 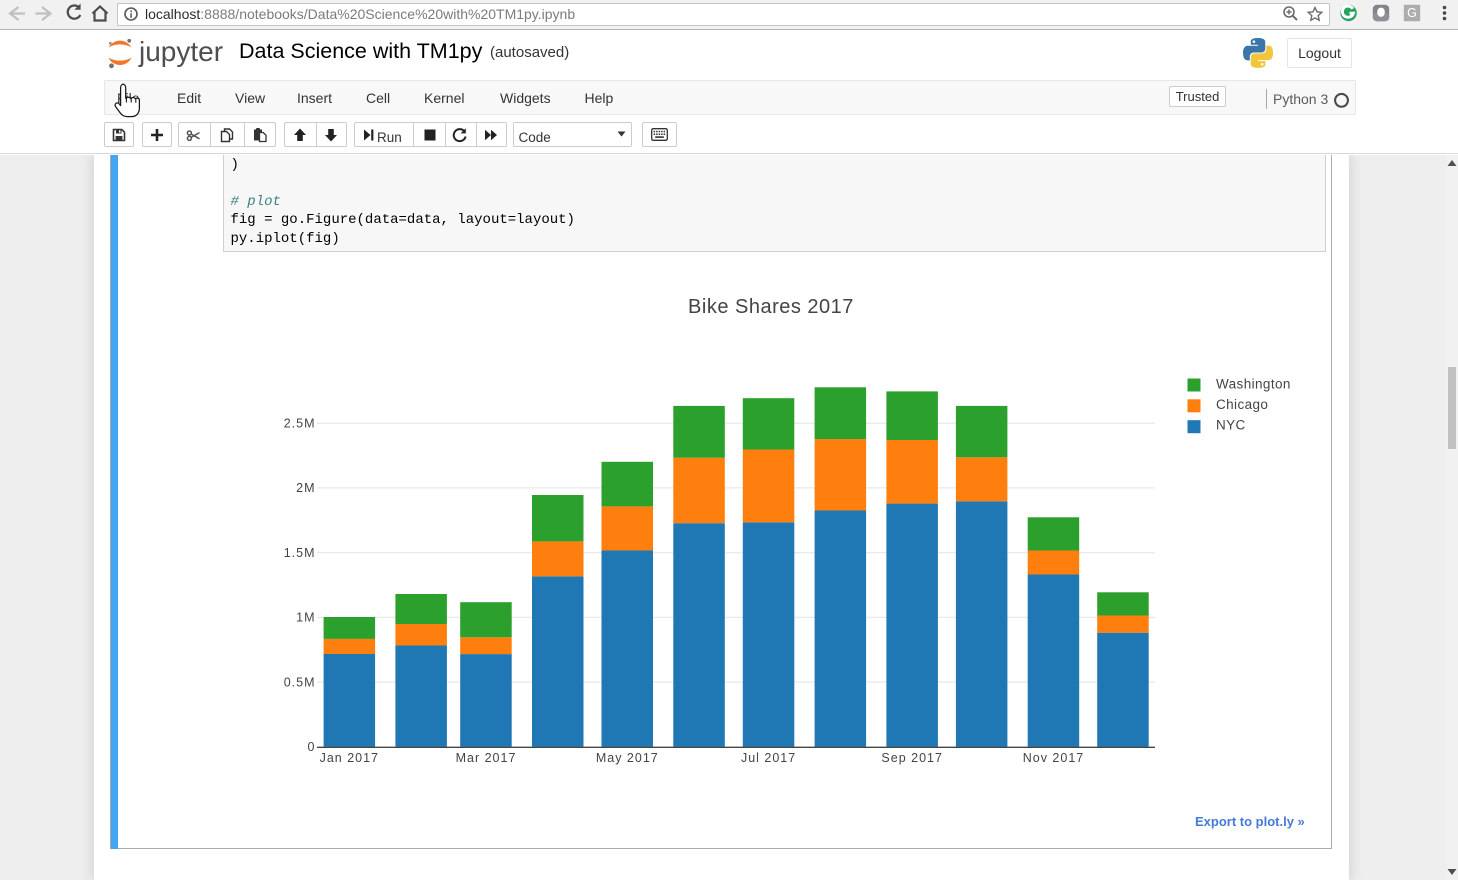 I want to click on svg-text: Jan 2017, so click(x=349, y=758).